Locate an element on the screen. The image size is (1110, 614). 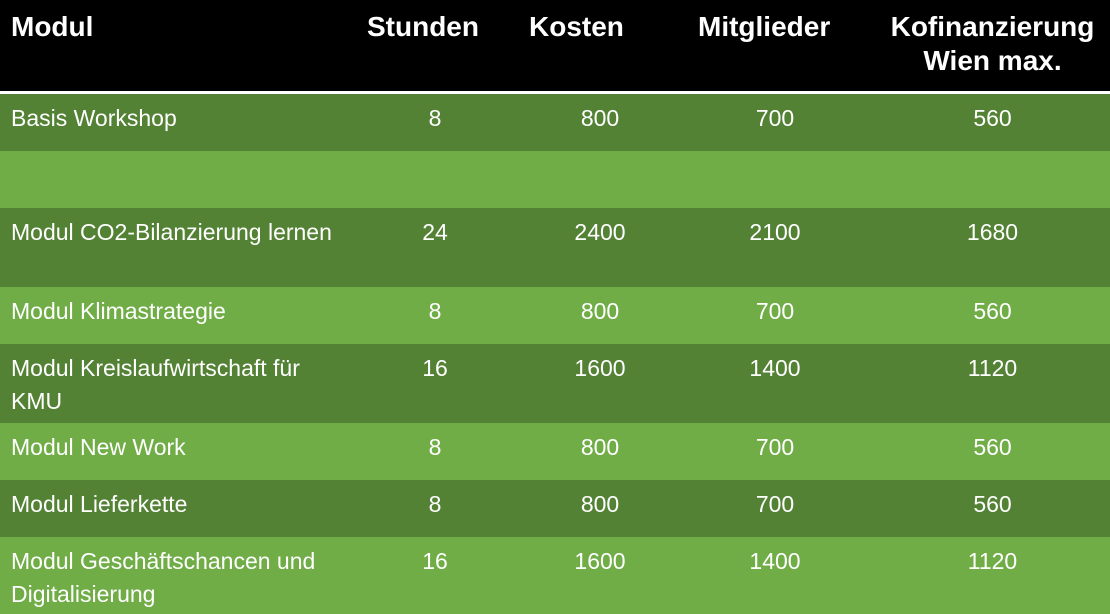
header-mitglieder: Mitglieder is located at coordinates (764, 26).